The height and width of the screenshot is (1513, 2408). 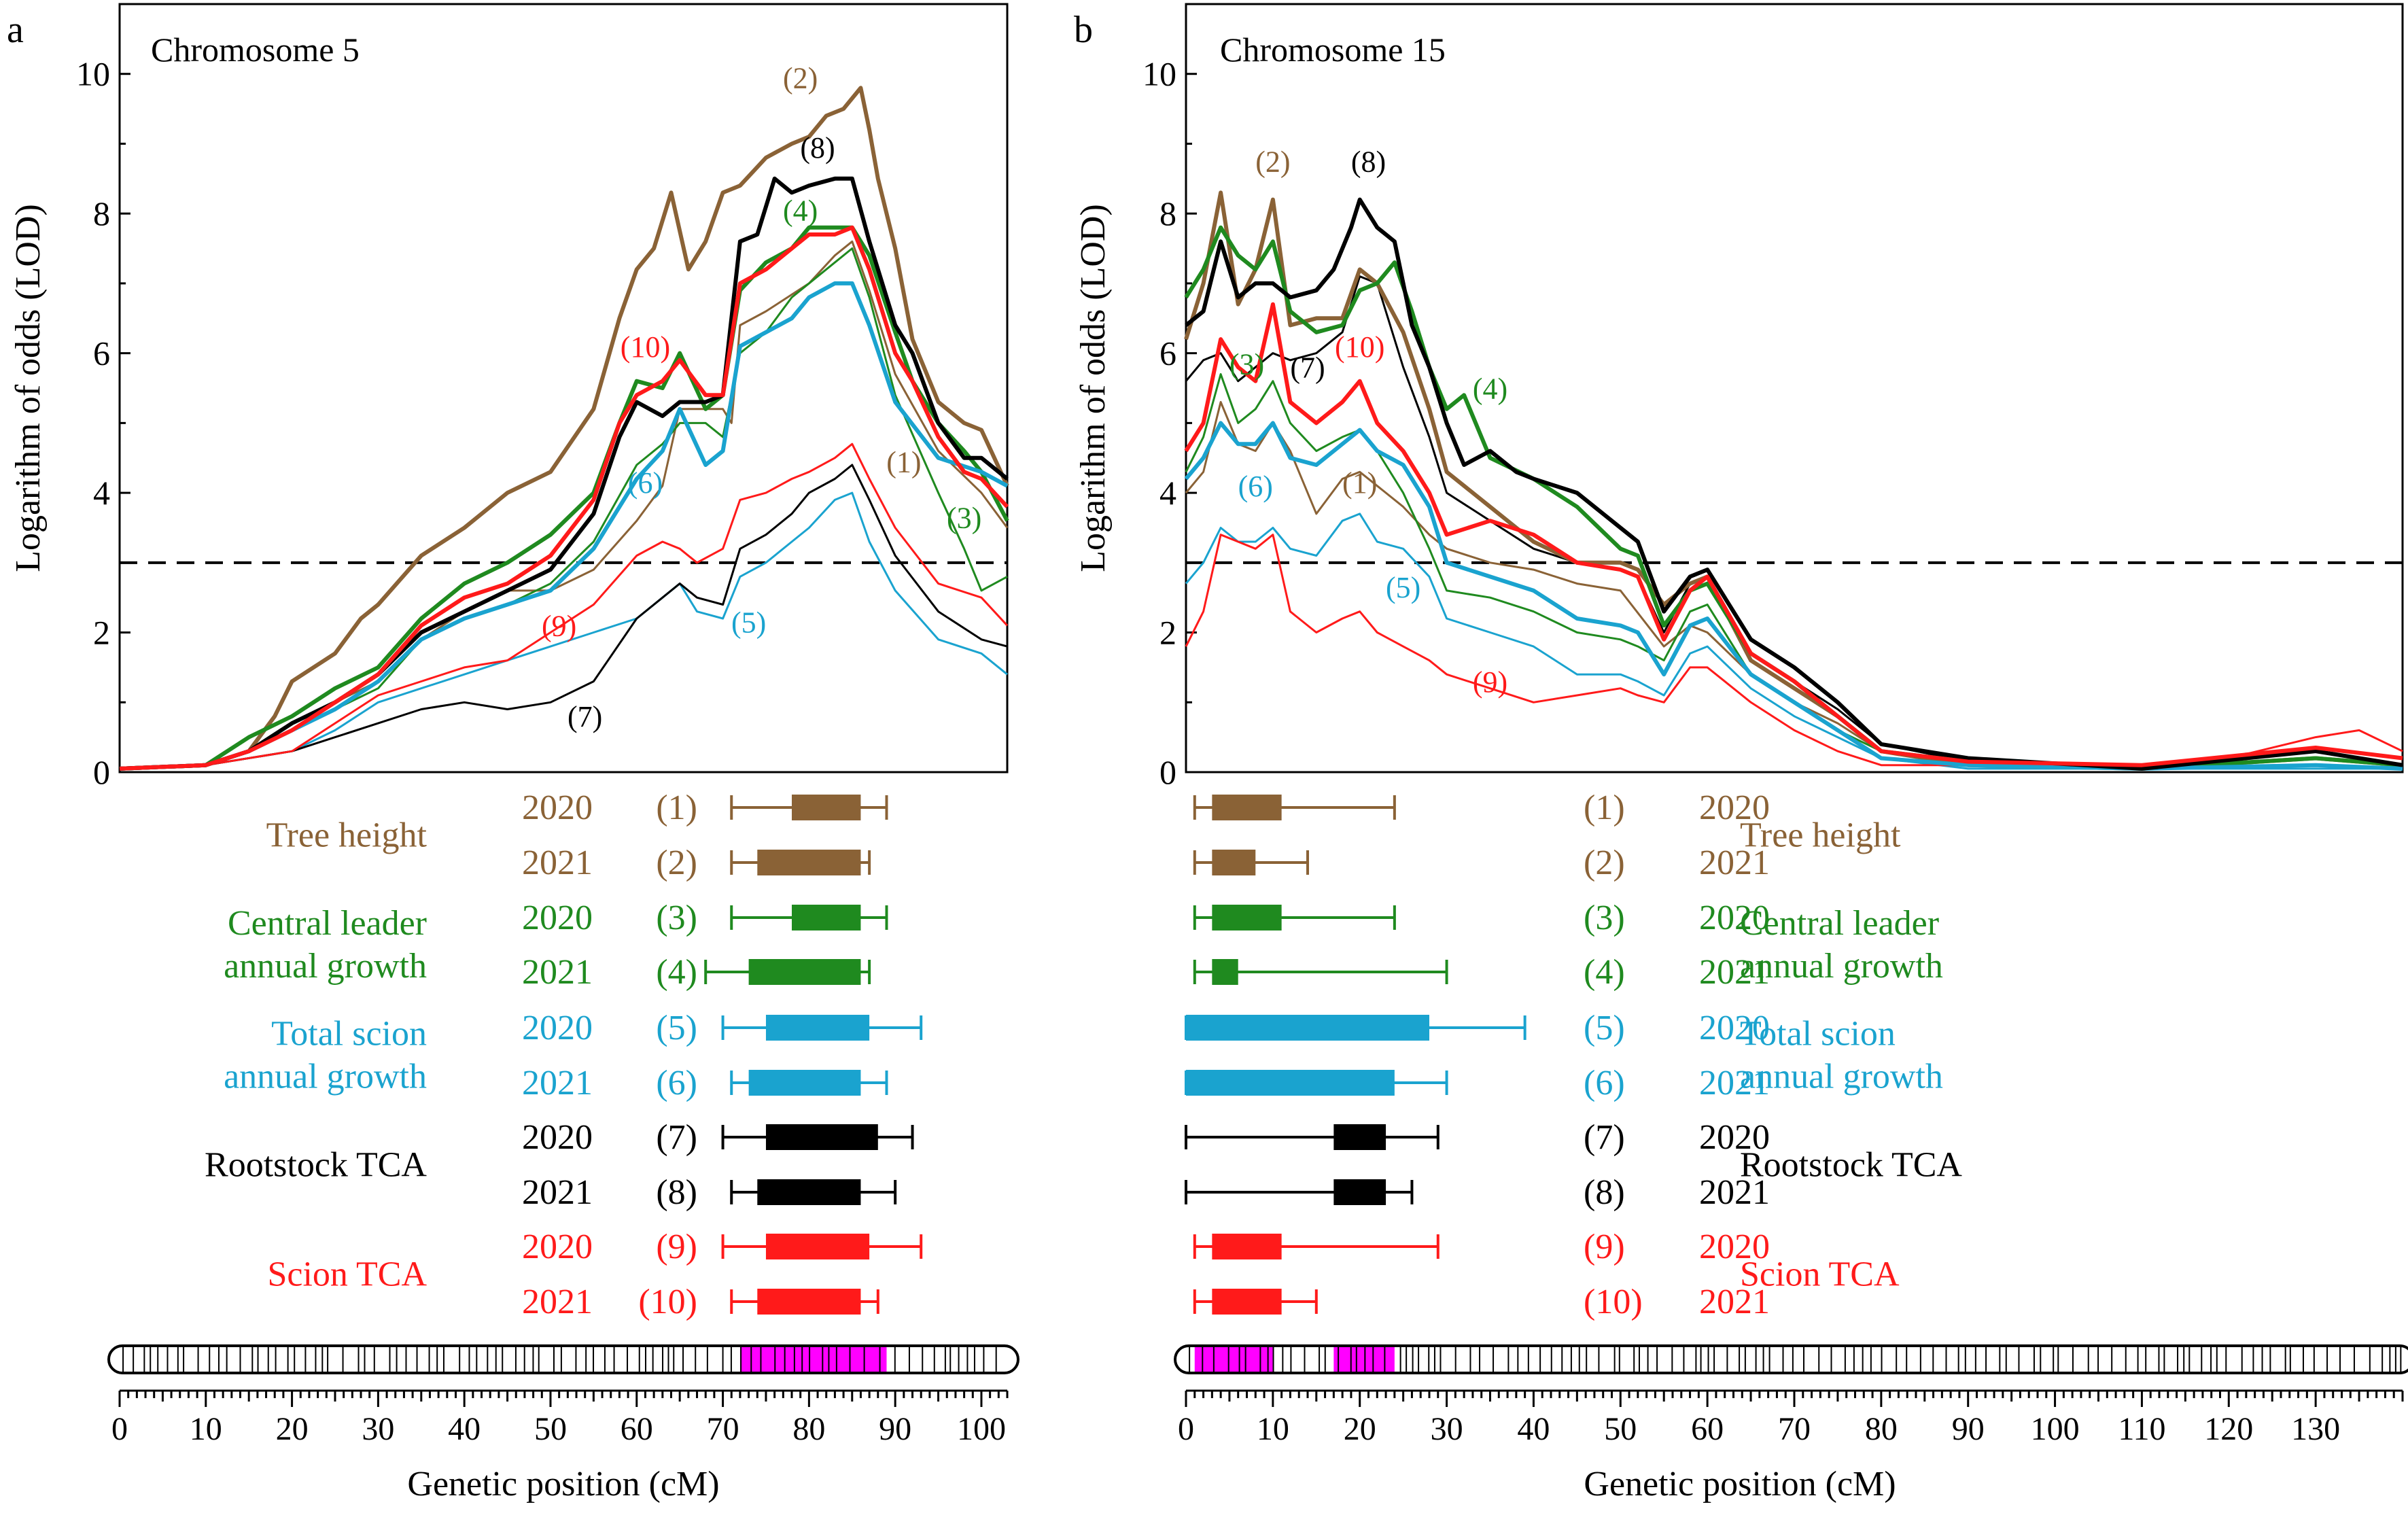 What do you see at coordinates (676, 1083) in the screenshot?
I see `ci-id-label-a: (6)` at bounding box center [676, 1083].